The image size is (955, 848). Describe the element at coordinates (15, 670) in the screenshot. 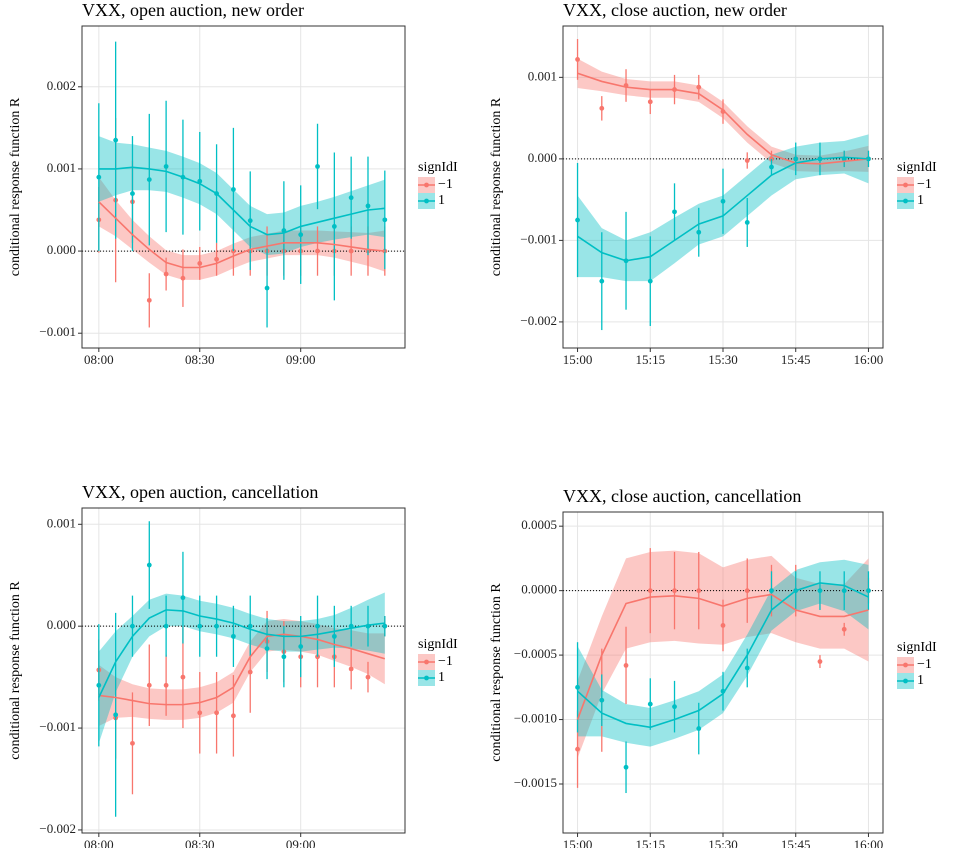

I see `y-axis-label: conditional response function R` at that location.